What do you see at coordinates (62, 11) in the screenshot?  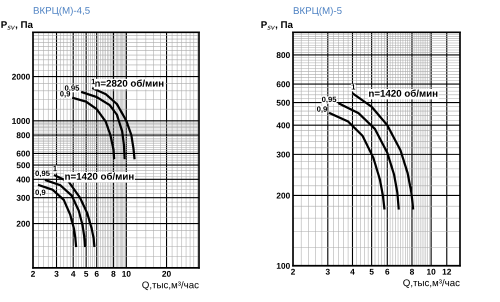 I see `chart-title: ВКРЦ(М)-4,5` at bounding box center [62, 11].